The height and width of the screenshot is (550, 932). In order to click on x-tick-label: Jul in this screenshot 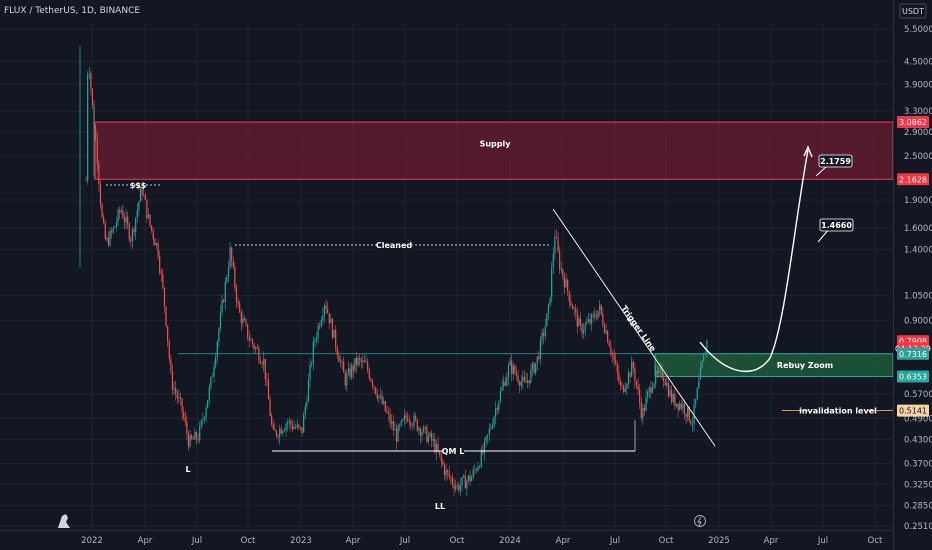, I will do `click(614, 541)`.